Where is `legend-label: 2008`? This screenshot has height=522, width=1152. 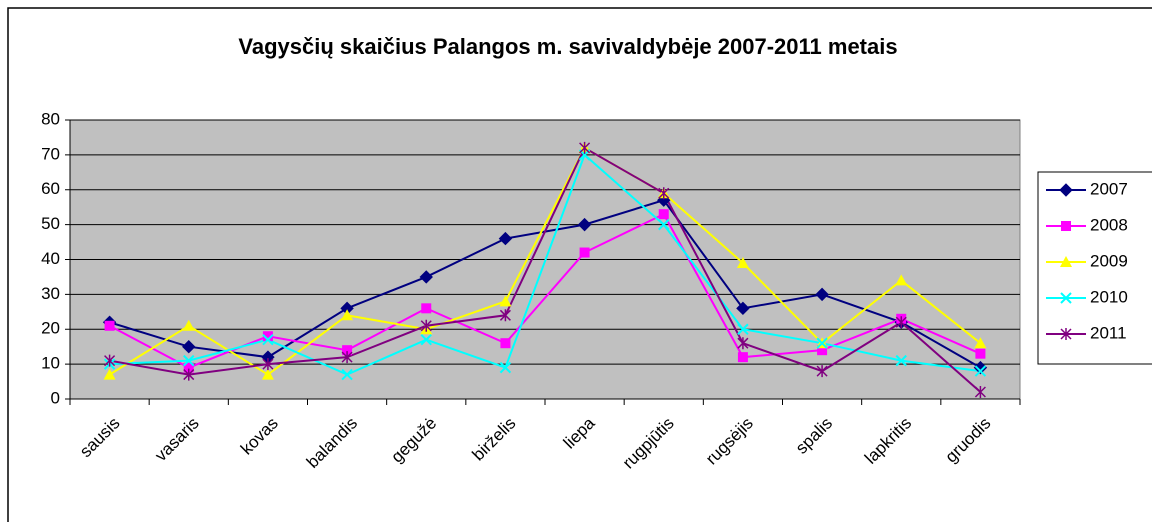
legend-label: 2008 is located at coordinates (1109, 224).